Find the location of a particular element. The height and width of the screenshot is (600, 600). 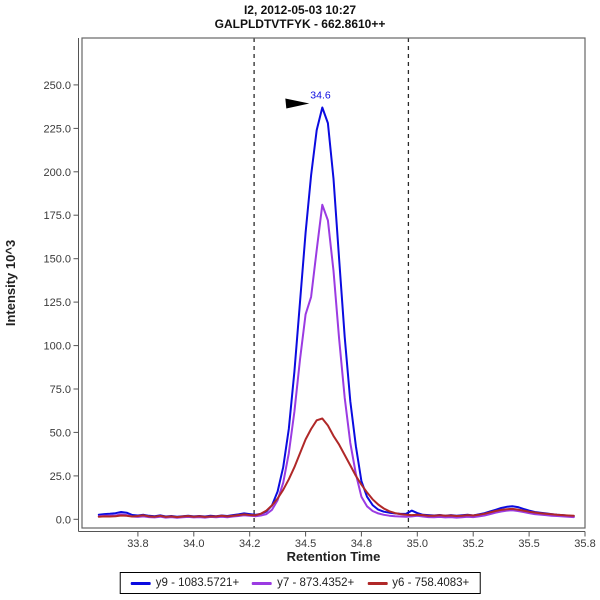

x-tick-label: 35.0 is located at coordinates (417, 544).